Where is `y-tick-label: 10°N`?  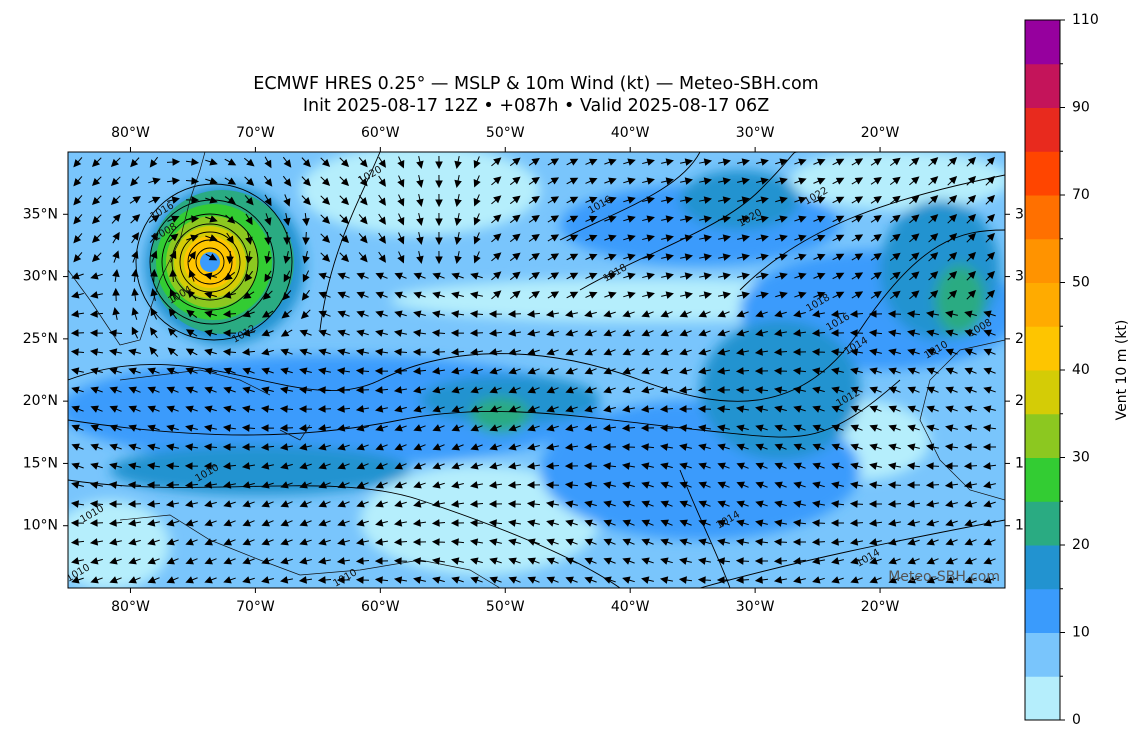 y-tick-label: 10°N is located at coordinates (40, 526).